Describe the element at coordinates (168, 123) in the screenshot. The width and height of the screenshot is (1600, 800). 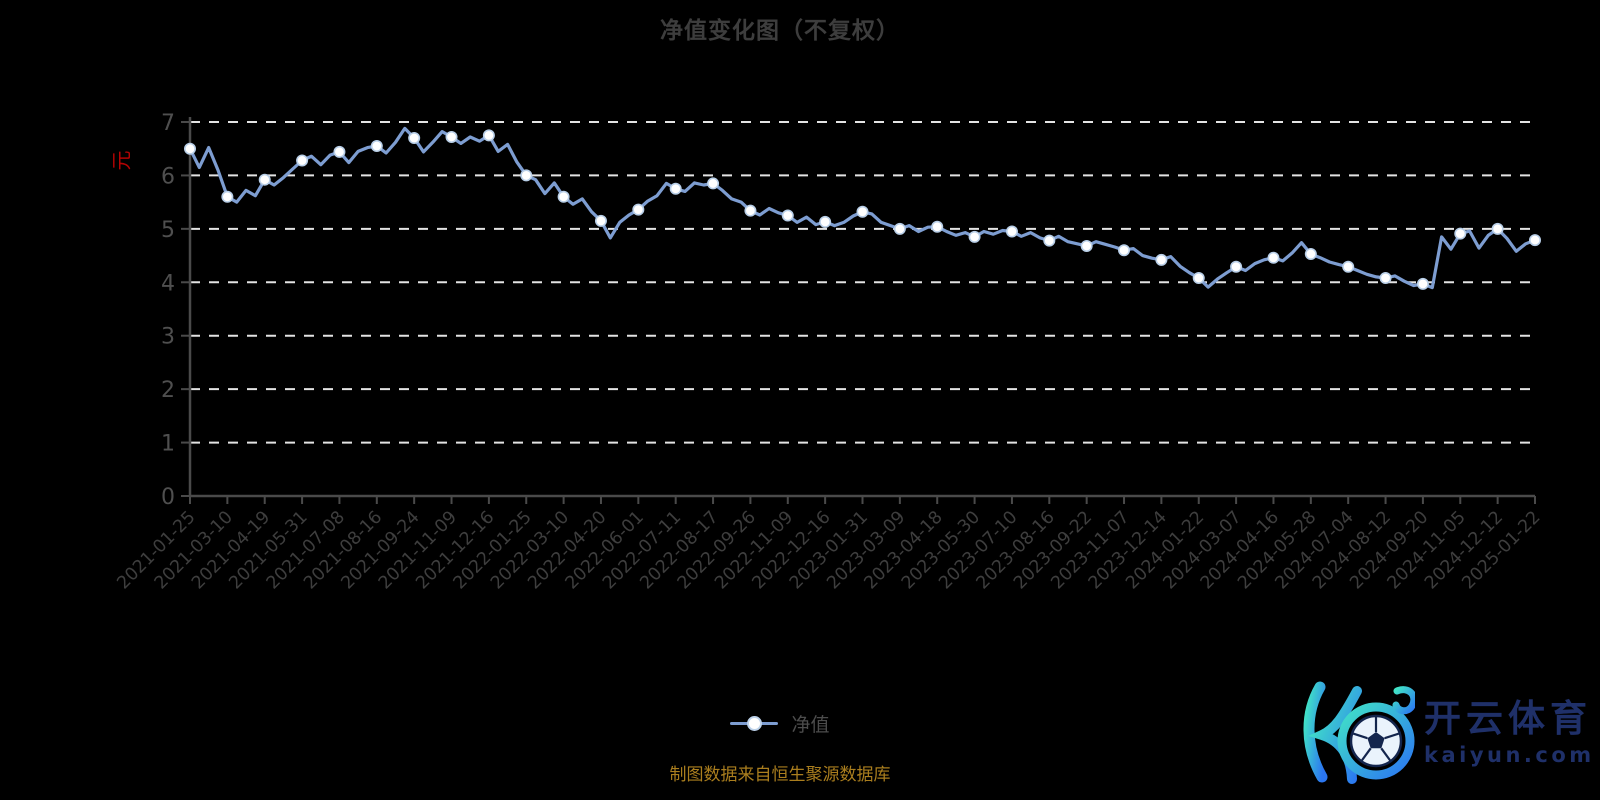
I see `y-tick-label: 7` at that location.